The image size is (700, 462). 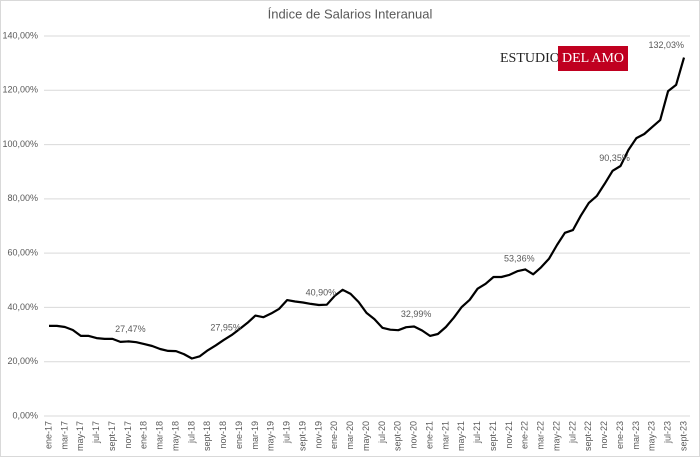 I want to click on data-label: 40,90%, so click(x=321, y=292).